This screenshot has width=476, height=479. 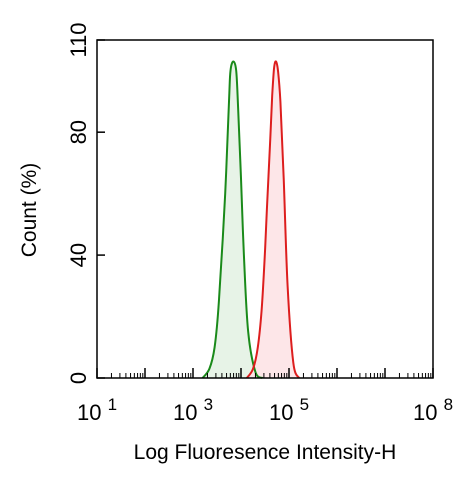 What do you see at coordinates (78, 39) in the screenshot?
I see `y-tick-label: 110` at bounding box center [78, 39].